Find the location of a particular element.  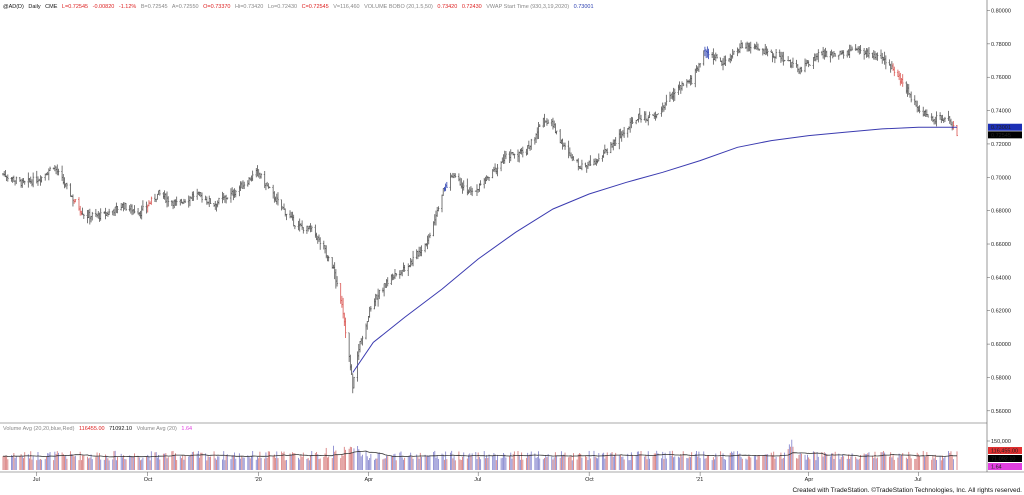

price-tick-label: 0.64000 is located at coordinates (1001, 278).